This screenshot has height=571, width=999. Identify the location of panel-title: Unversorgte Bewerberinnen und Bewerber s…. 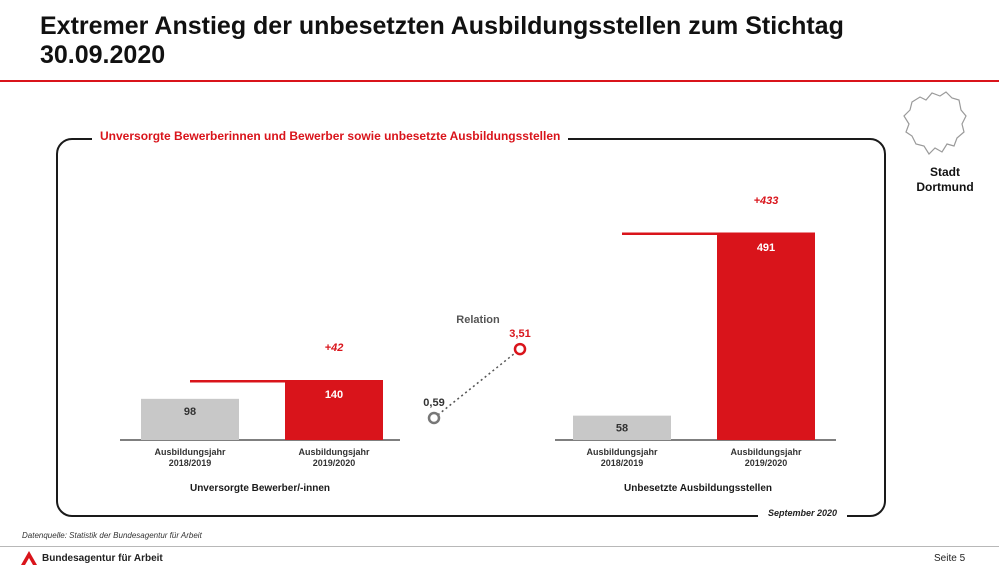
(330, 136).